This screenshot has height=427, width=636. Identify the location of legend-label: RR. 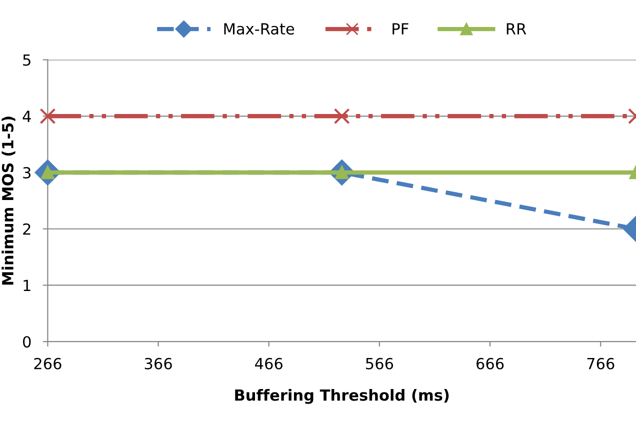
(516, 28).